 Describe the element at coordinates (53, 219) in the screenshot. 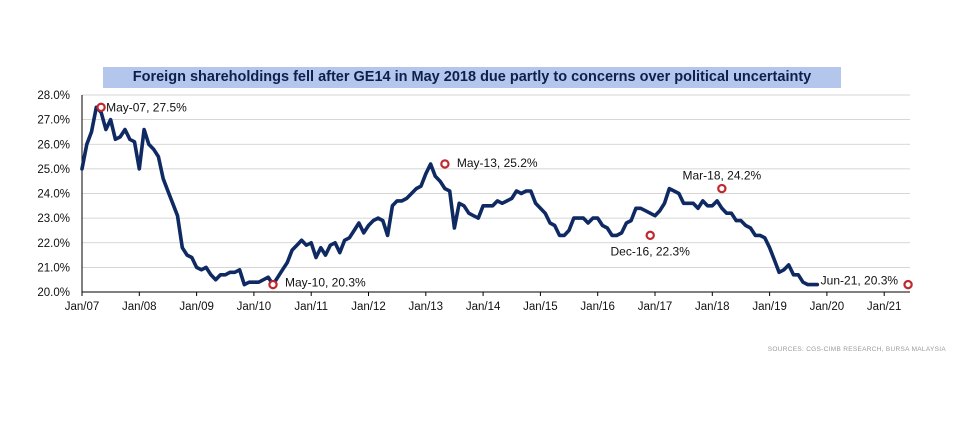

I see `y-tick-label: 23.0%` at that location.